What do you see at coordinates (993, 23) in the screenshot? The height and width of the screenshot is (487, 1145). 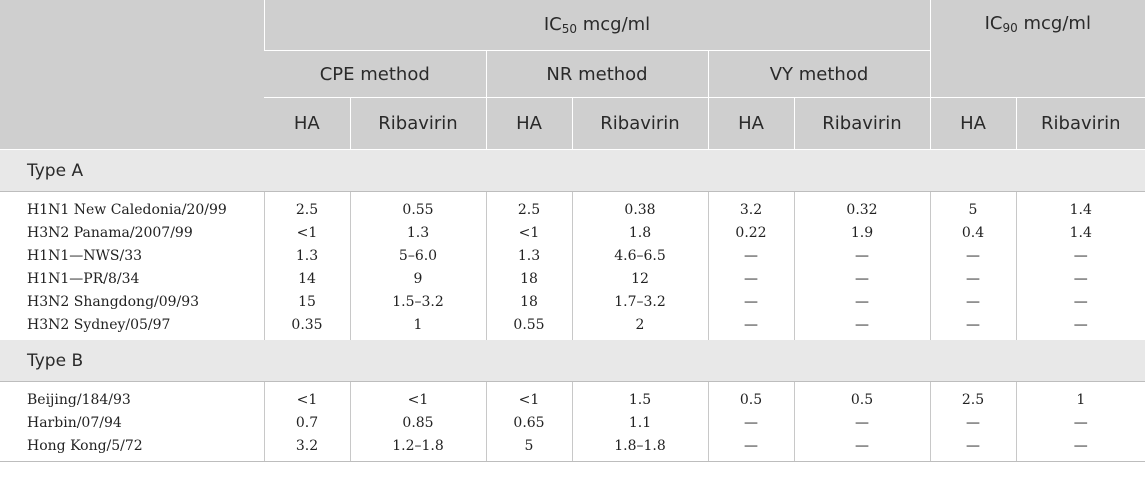 I see `ic90-prefix: IC` at bounding box center [993, 23].